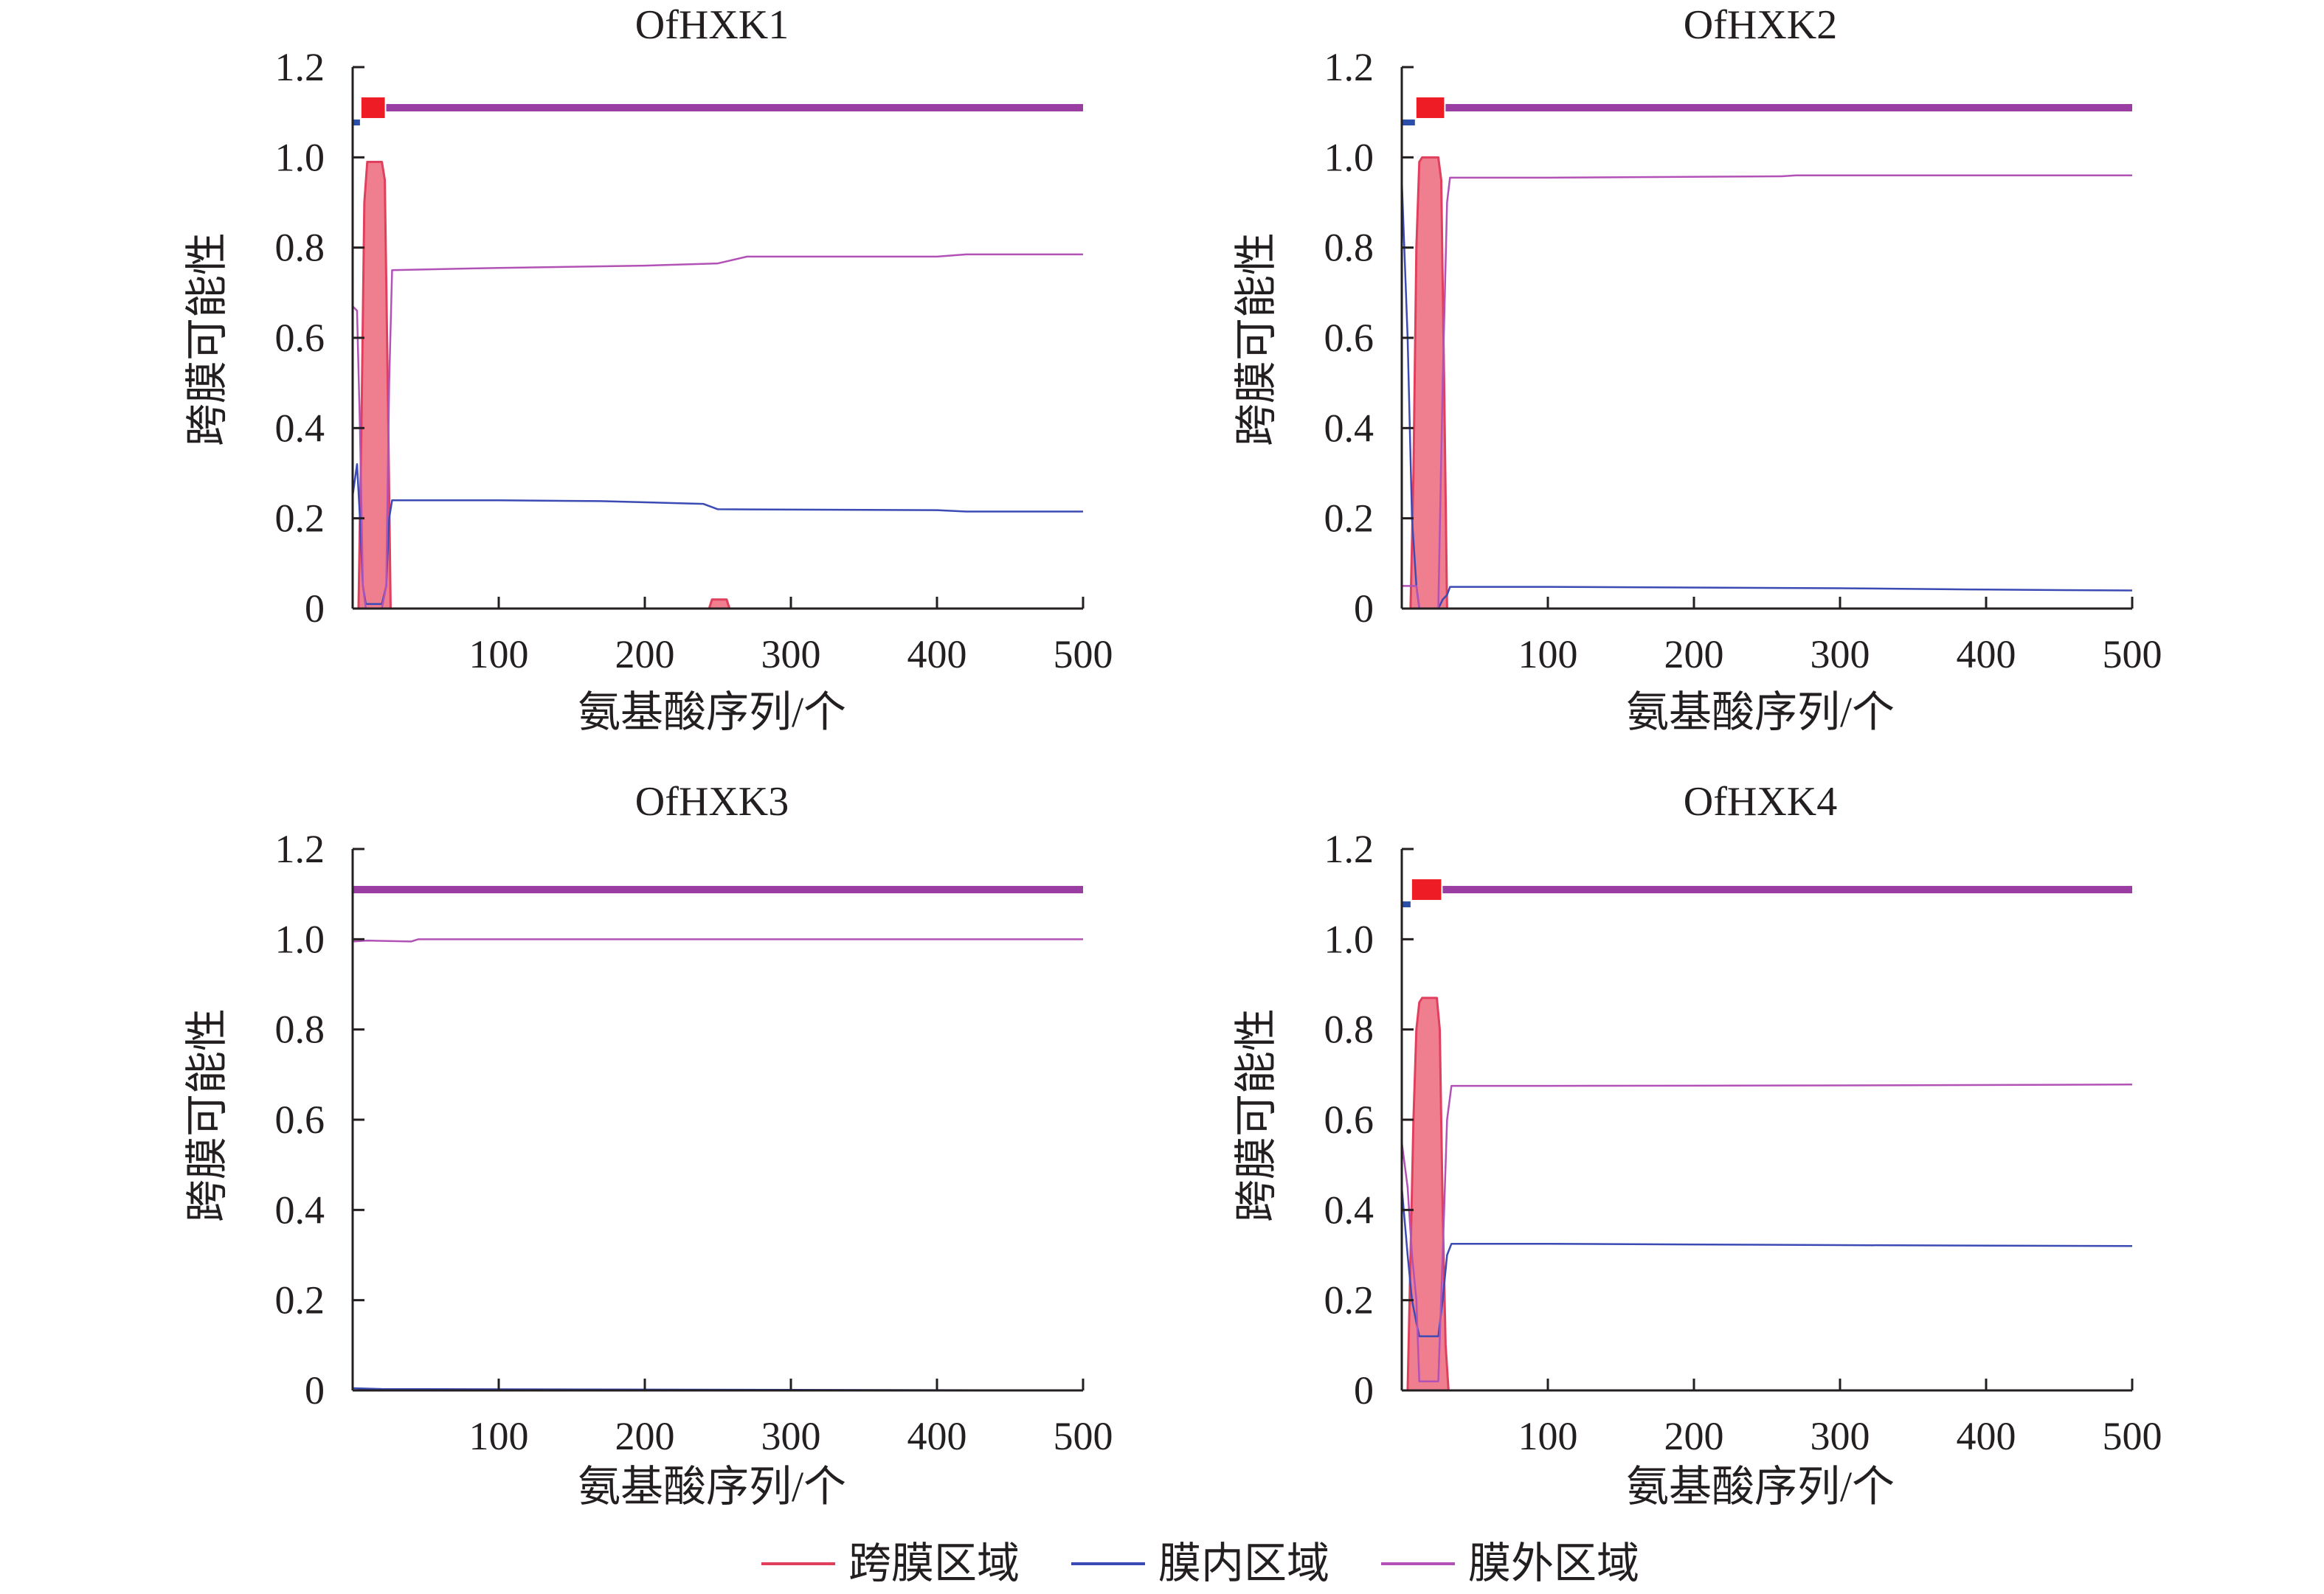 The width and height of the screenshot is (2324, 1594). I want to click on panel-title: OfHXK2, so click(1760, 25).